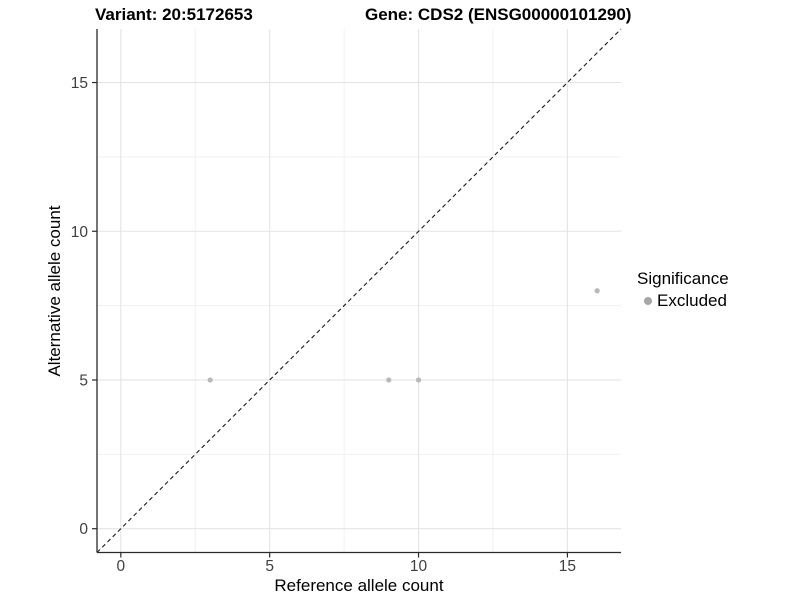 The image size is (800, 600). I want to click on y-tick-label: 10, so click(80, 232).